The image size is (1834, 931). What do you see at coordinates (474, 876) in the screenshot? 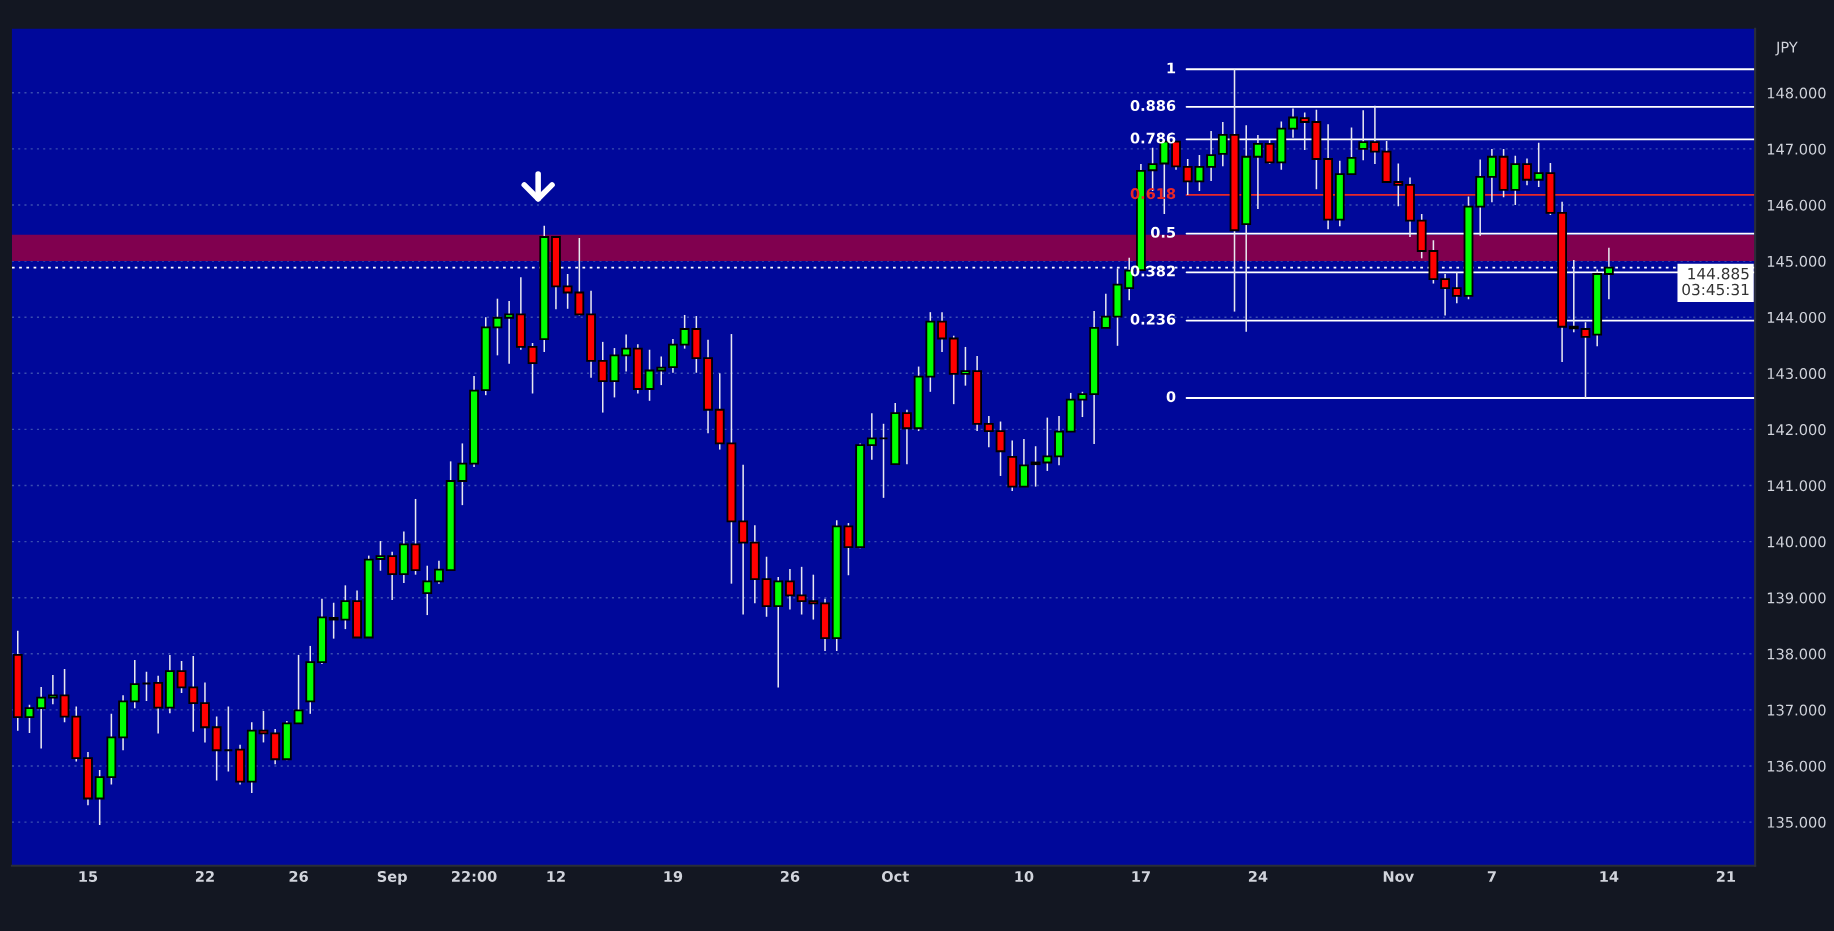
I see `x-tick-label: 22:00` at bounding box center [474, 876].